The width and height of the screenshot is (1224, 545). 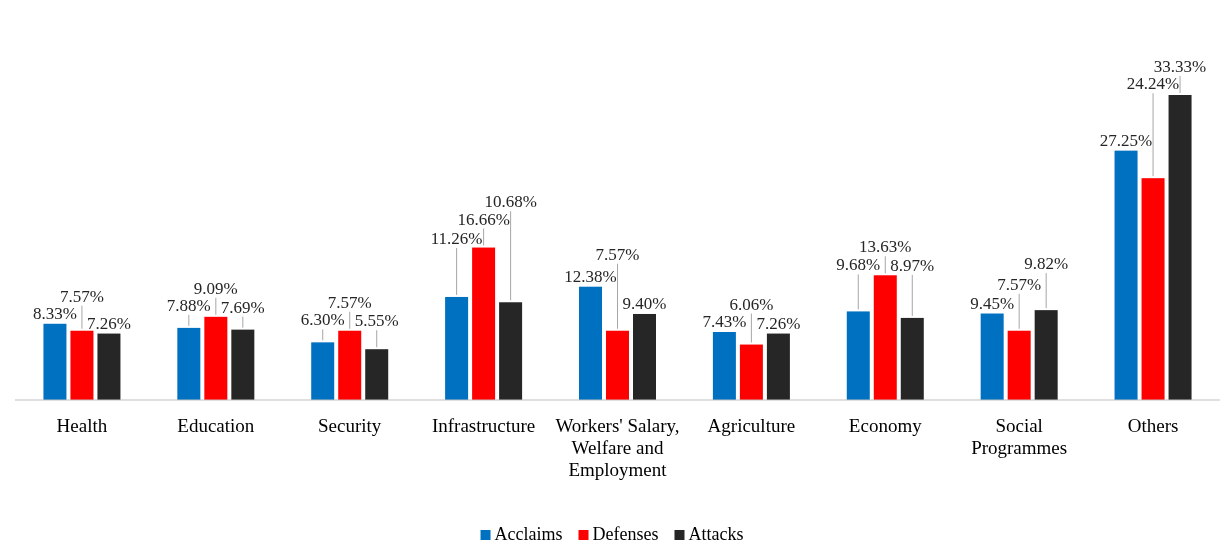 What do you see at coordinates (885, 247) in the screenshot?
I see `data-label: 13.63%` at bounding box center [885, 247].